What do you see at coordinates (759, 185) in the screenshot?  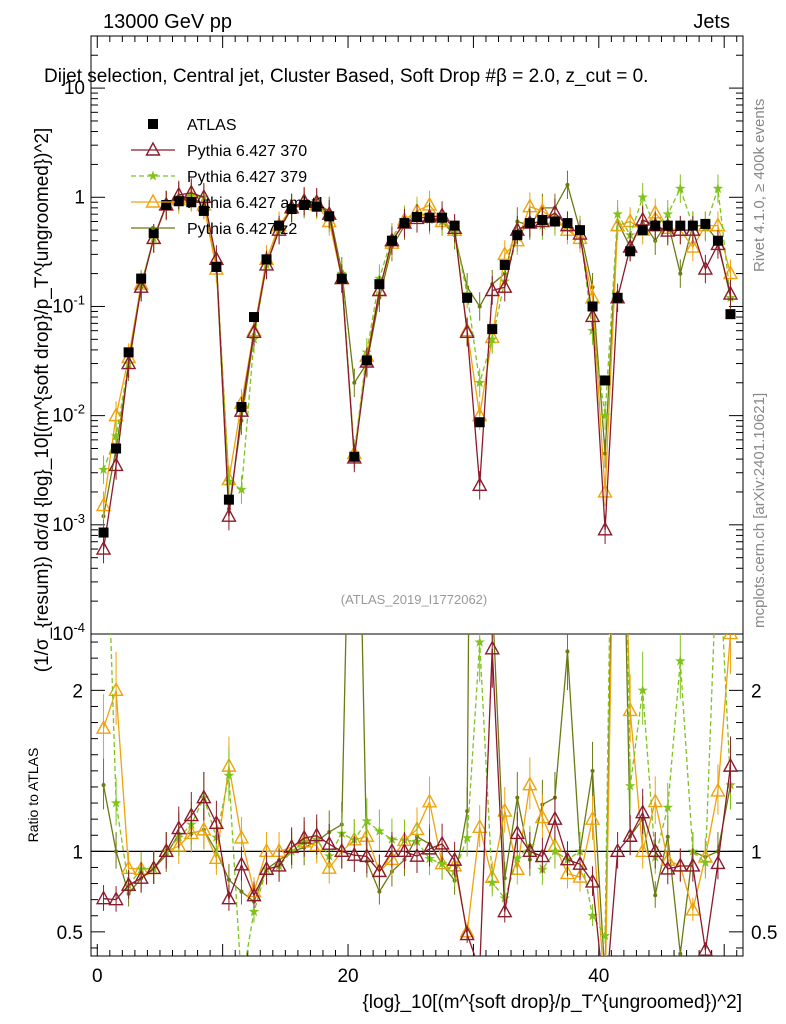 I see `rivet-label: Rivet 4.1.0, ≥ 400k events` at bounding box center [759, 185].